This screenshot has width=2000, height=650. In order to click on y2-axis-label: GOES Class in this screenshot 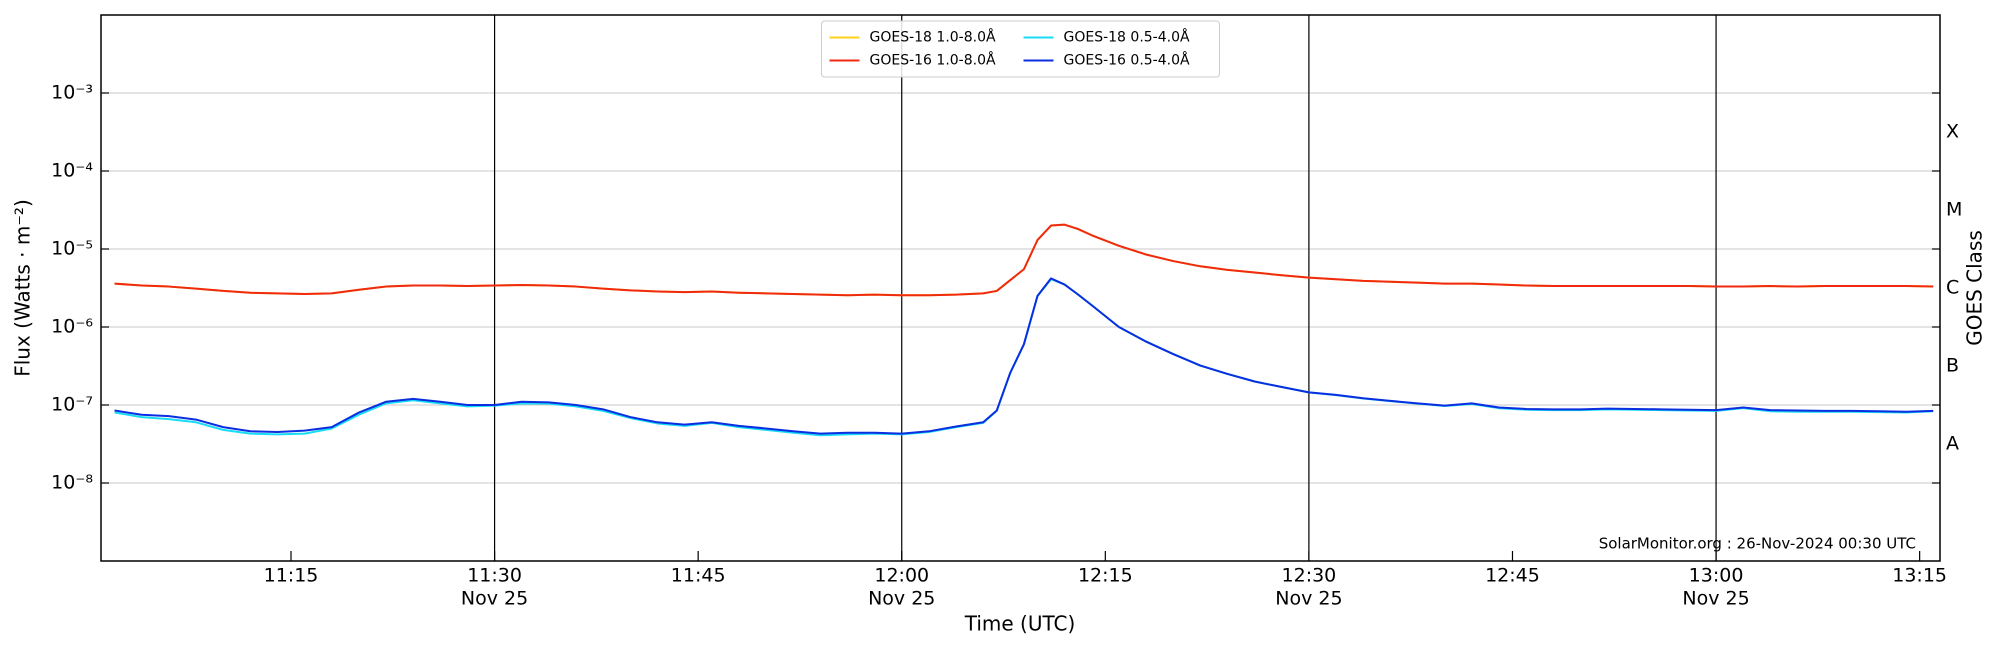, I will do `click(1975, 288)`.